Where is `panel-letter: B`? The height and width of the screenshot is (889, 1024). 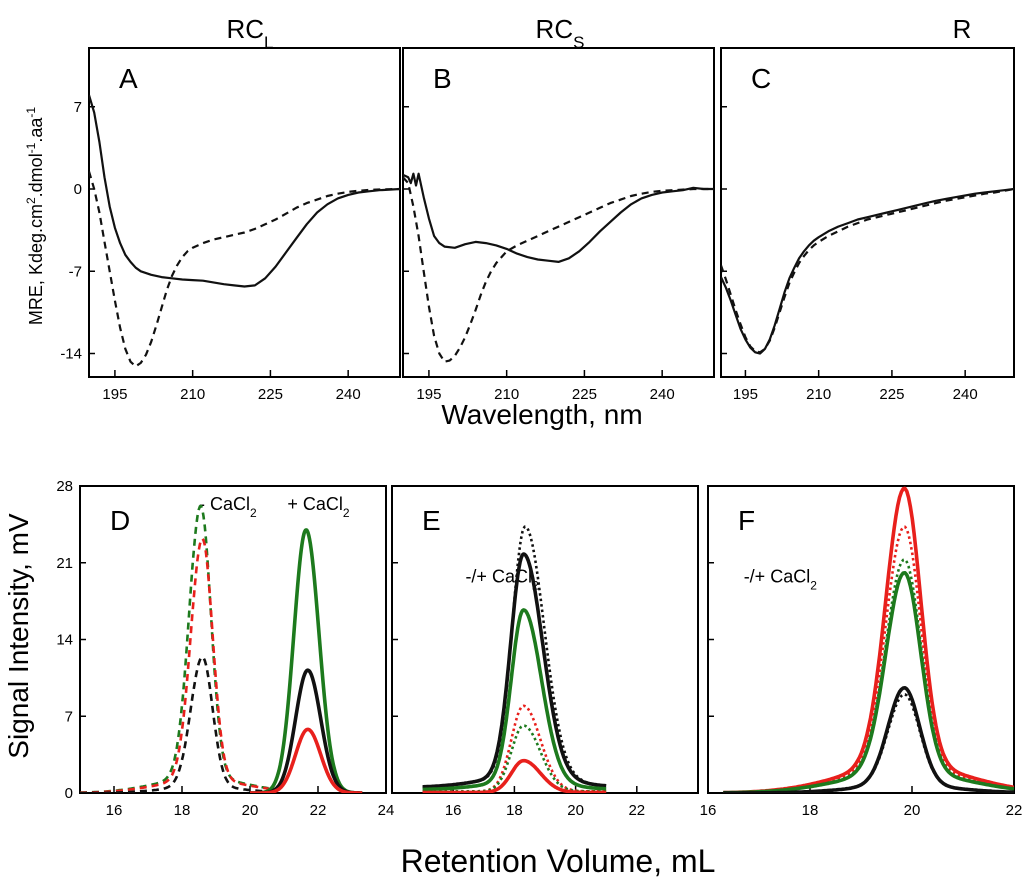
panel-letter: B is located at coordinates (442, 78).